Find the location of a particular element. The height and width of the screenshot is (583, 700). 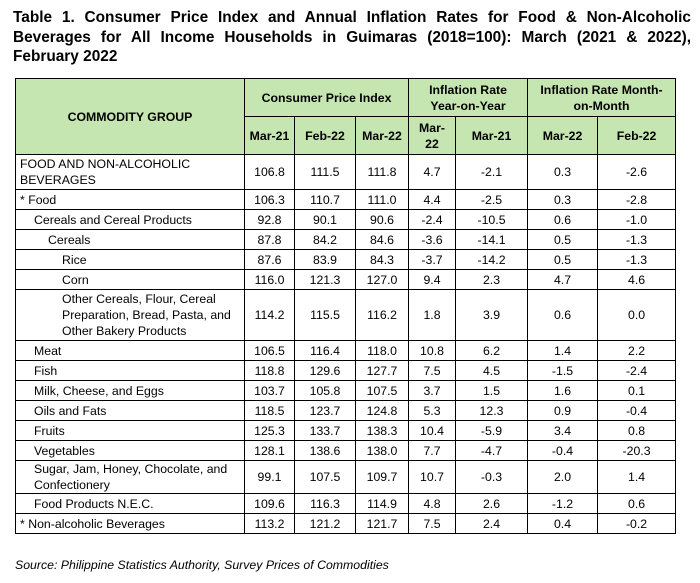

header-mom: Inflation Rate Month-on-Month is located at coordinates (602, 97).